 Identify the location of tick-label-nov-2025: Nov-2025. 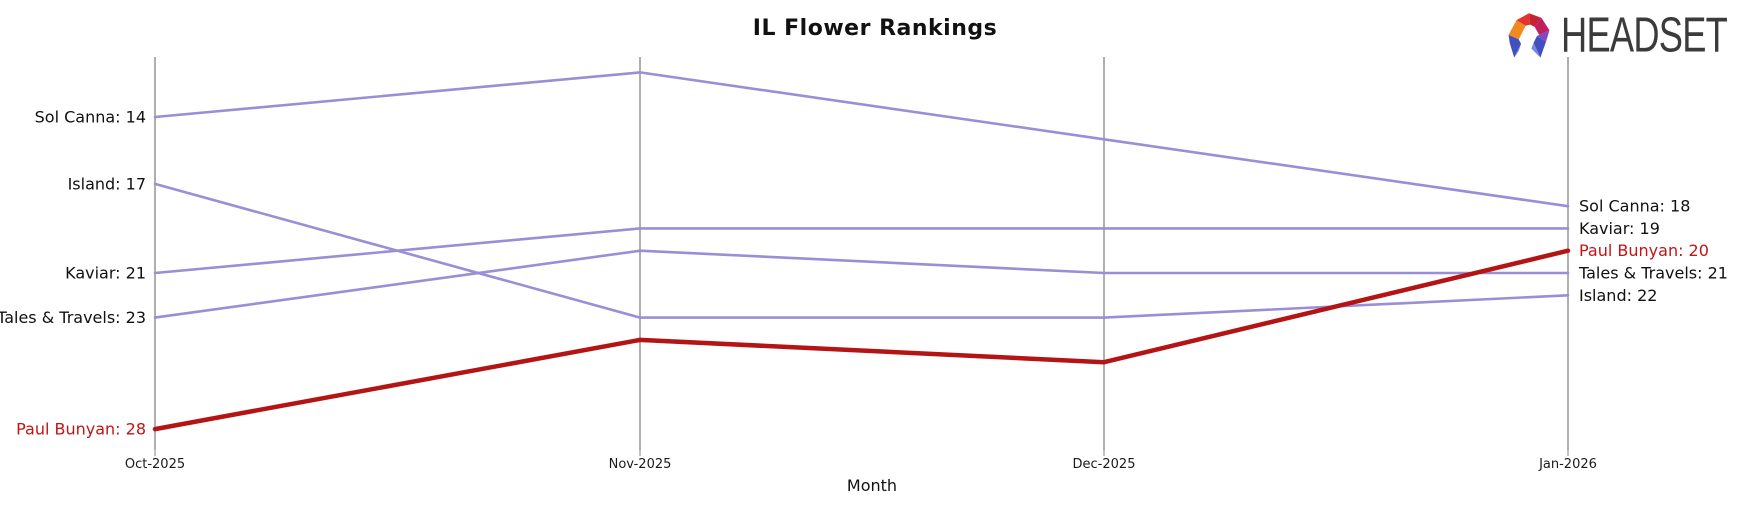
(640, 464).